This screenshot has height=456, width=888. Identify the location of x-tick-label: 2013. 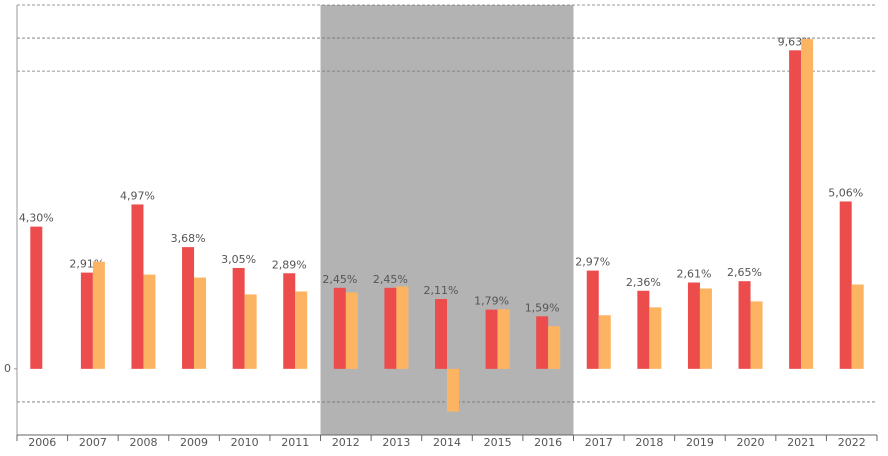
(396, 442).